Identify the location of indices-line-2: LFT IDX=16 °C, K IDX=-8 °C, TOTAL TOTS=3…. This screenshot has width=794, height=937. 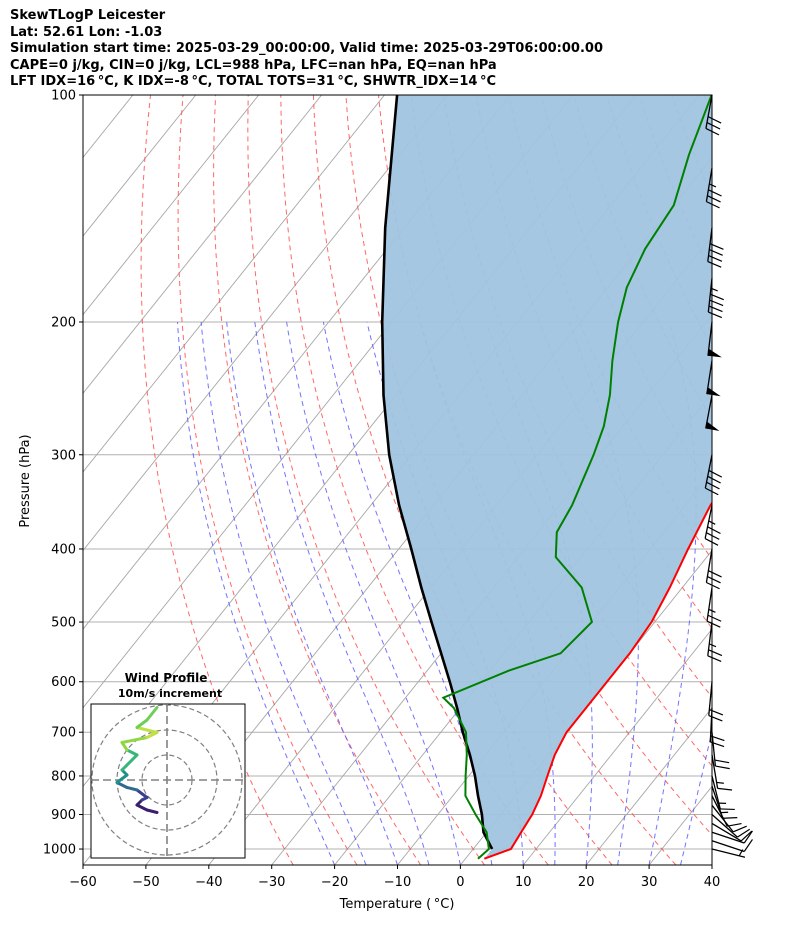
(253, 81).